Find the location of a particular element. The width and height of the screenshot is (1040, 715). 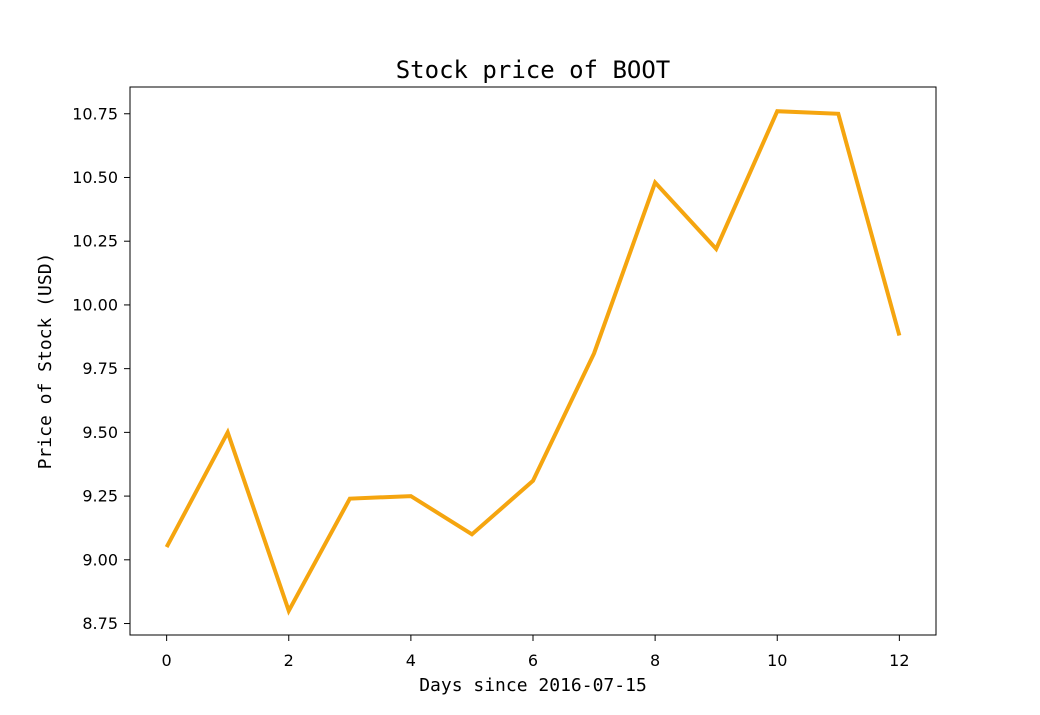

chart-title: Stock price of BOOT is located at coordinates (533, 70).